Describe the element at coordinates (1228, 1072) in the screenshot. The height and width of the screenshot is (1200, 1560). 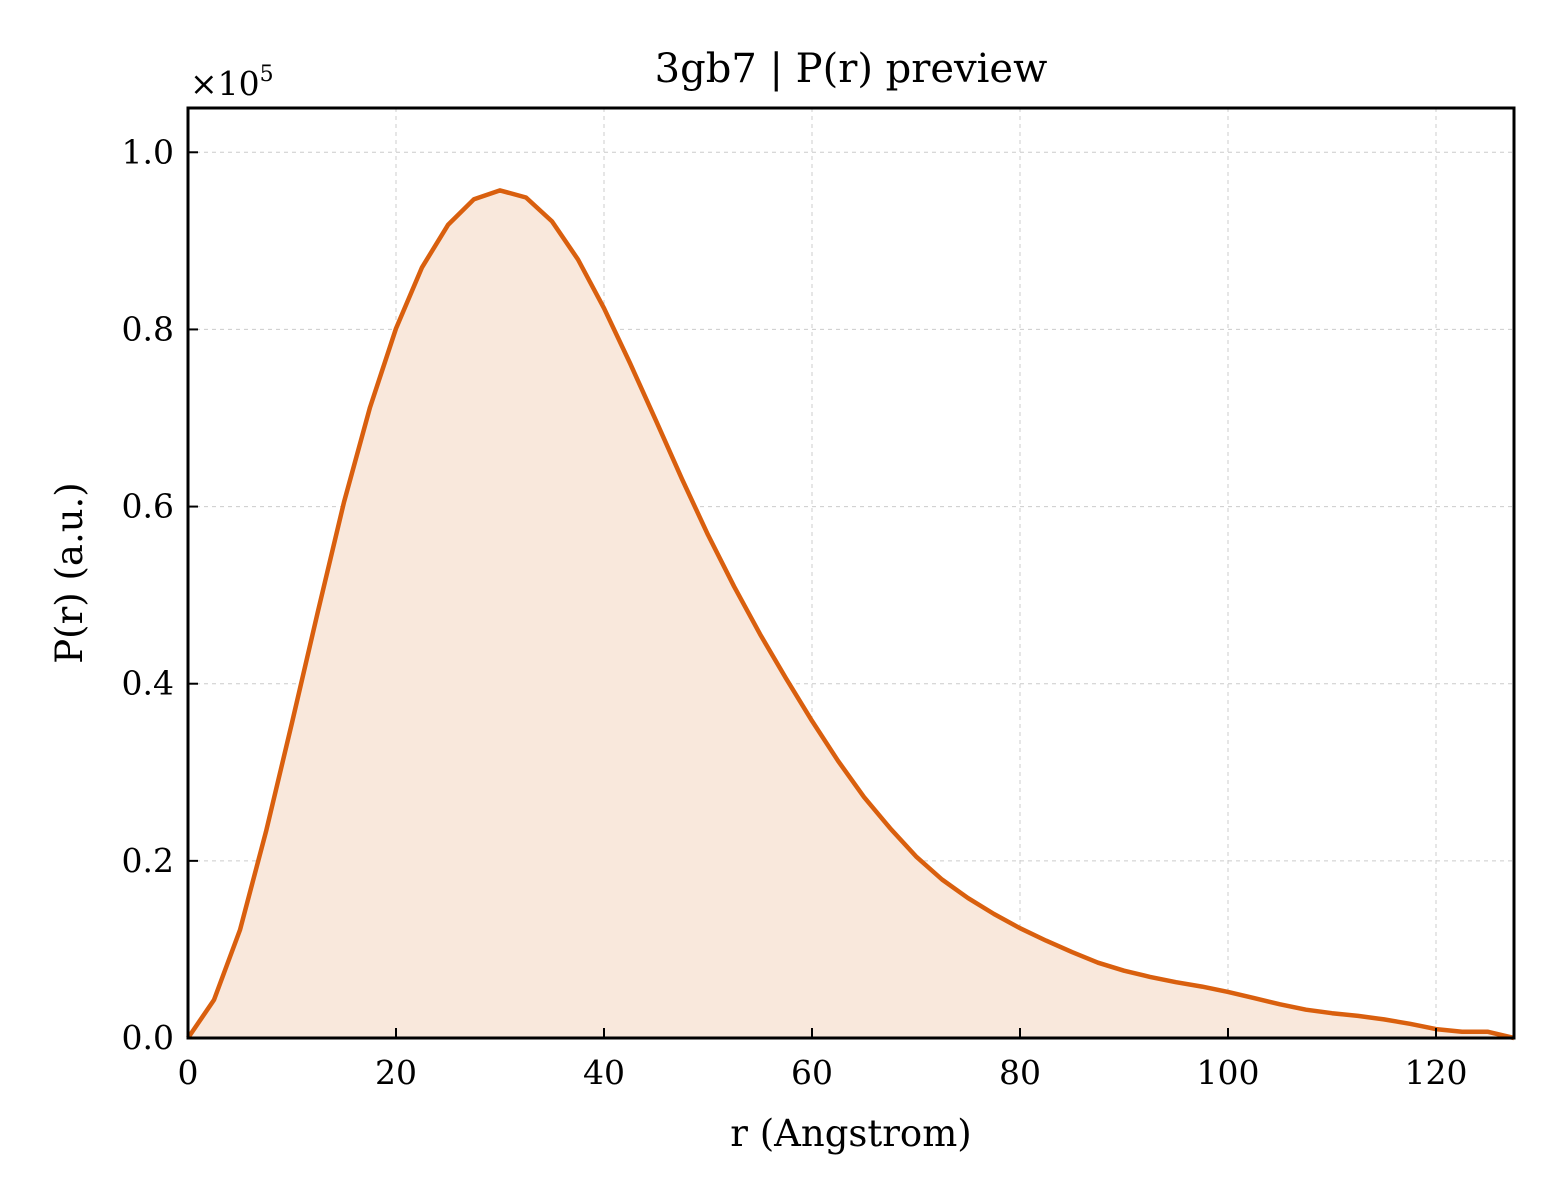
I see `x-tick-label: 100` at that location.